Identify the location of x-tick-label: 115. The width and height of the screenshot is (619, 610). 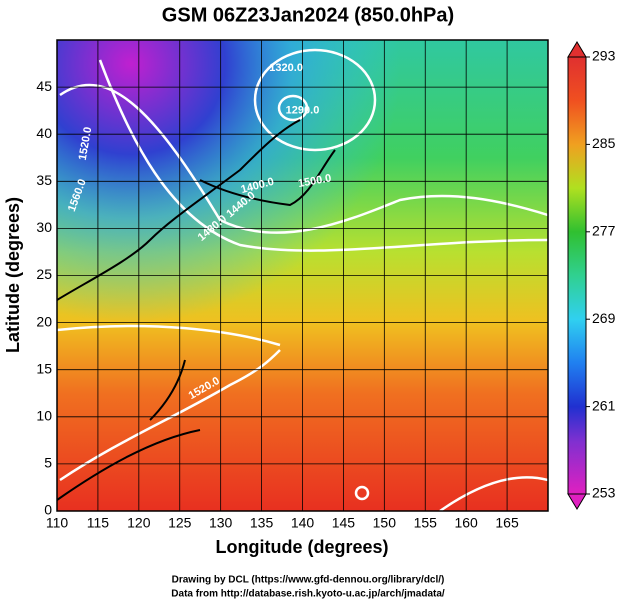
(98, 523).